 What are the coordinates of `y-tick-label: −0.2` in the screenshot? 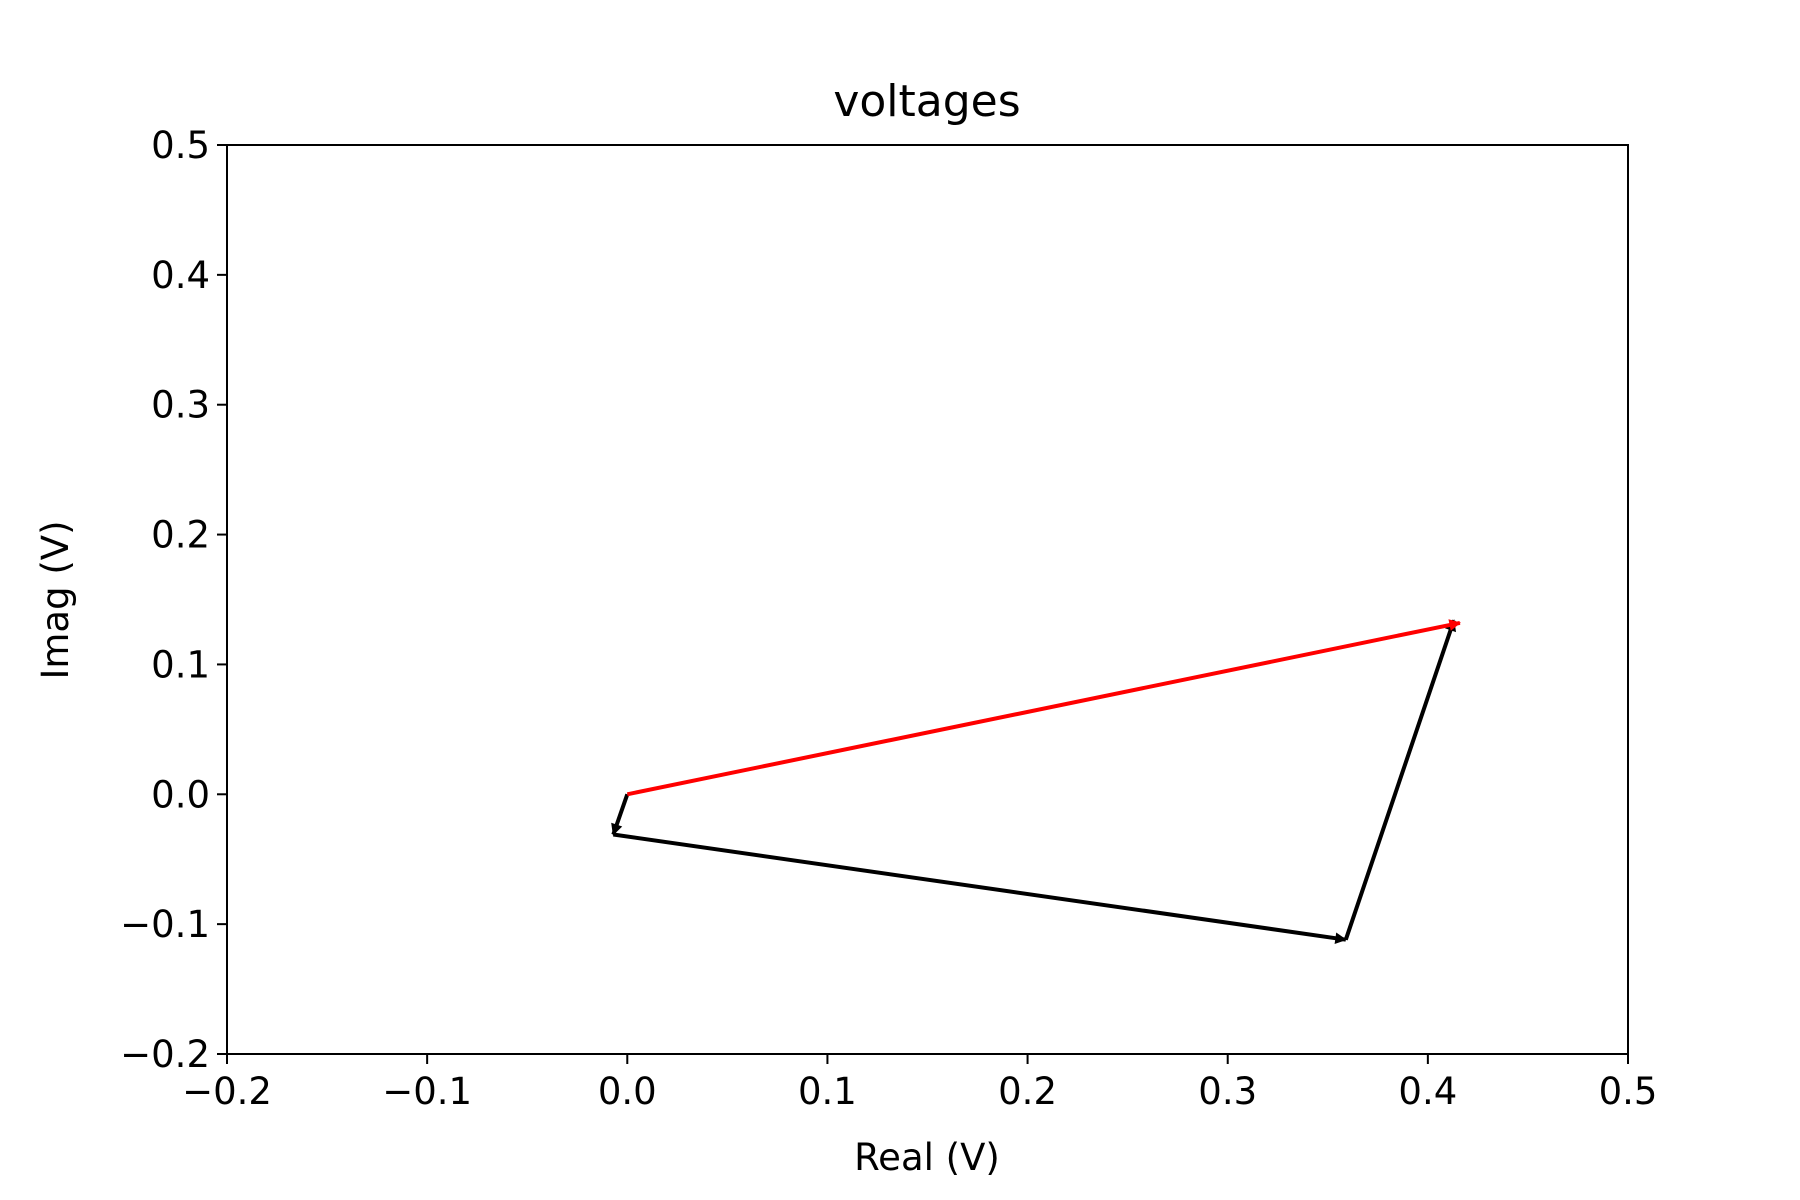 It's located at (165, 1054).